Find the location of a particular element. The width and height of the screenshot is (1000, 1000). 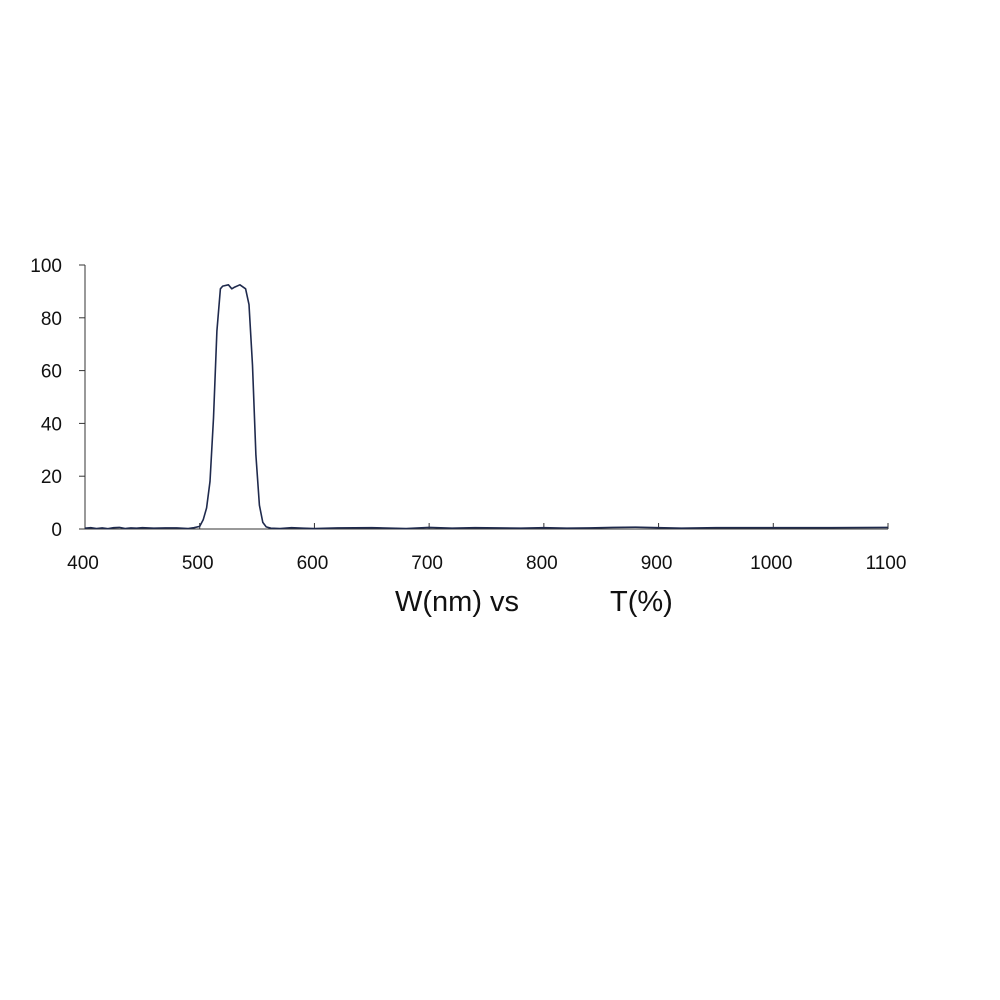

x-tick-label: 400 is located at coordinates (83, 563).